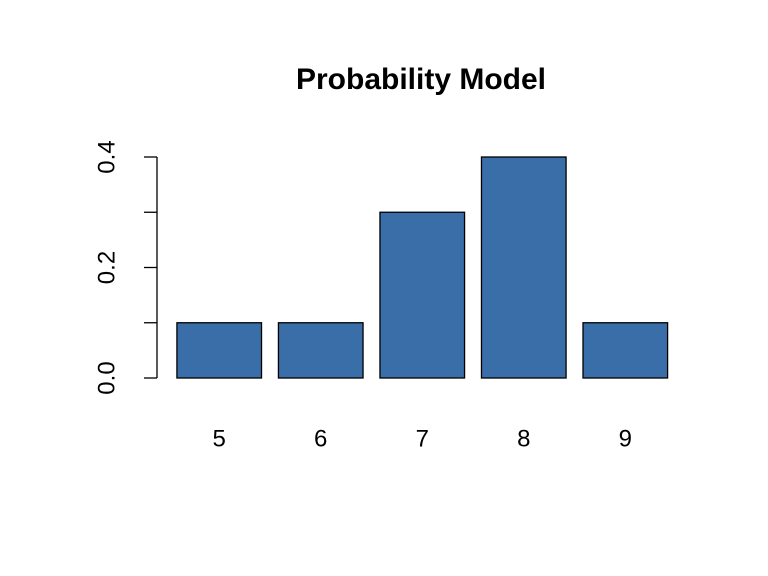 Image resolution: width=768 pixels, height=576 pixels. I want to click on y-tick-label: 0.4, so click(106, 156).